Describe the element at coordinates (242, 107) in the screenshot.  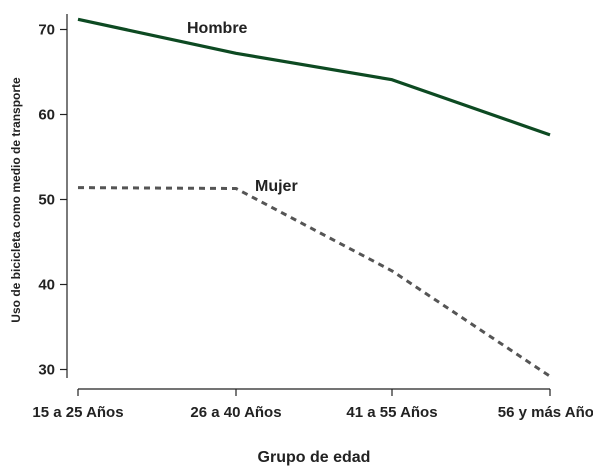
I see `series-labels: Hombre Mujer` at that location.